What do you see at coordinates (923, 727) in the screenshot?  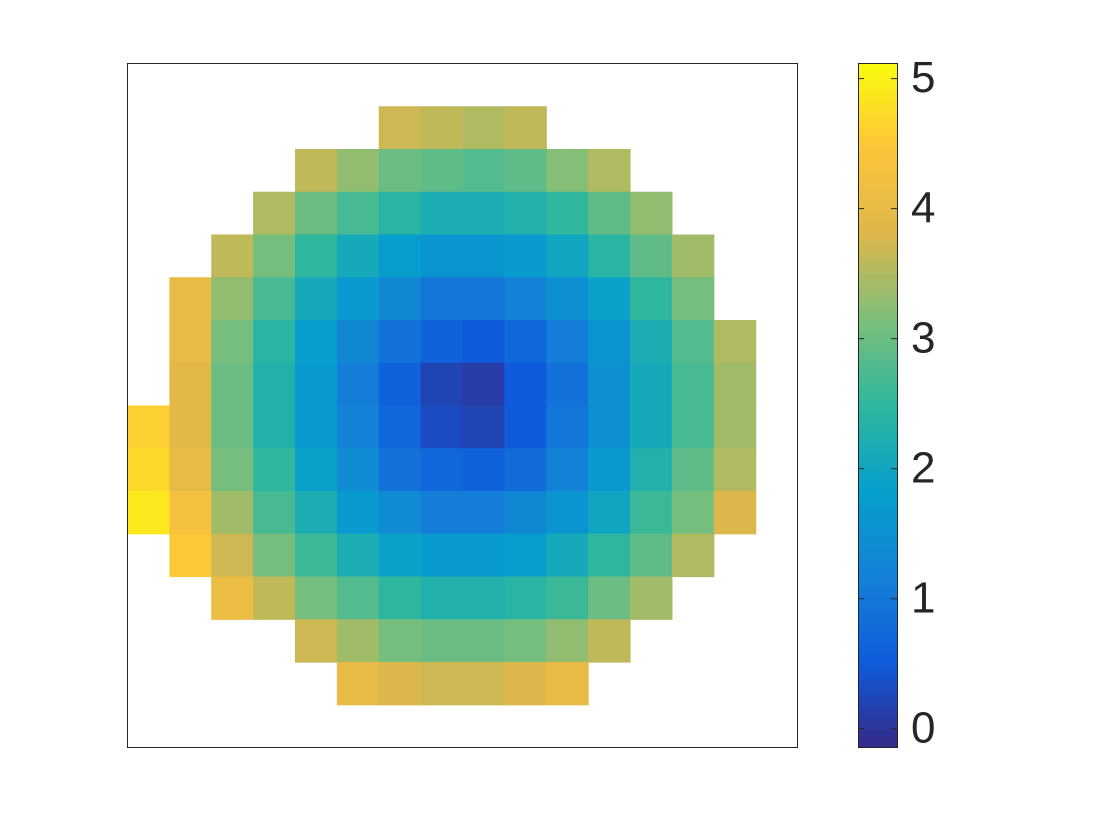 I see `colorbar-tick-label: 0` at bounding box center [923, 727].